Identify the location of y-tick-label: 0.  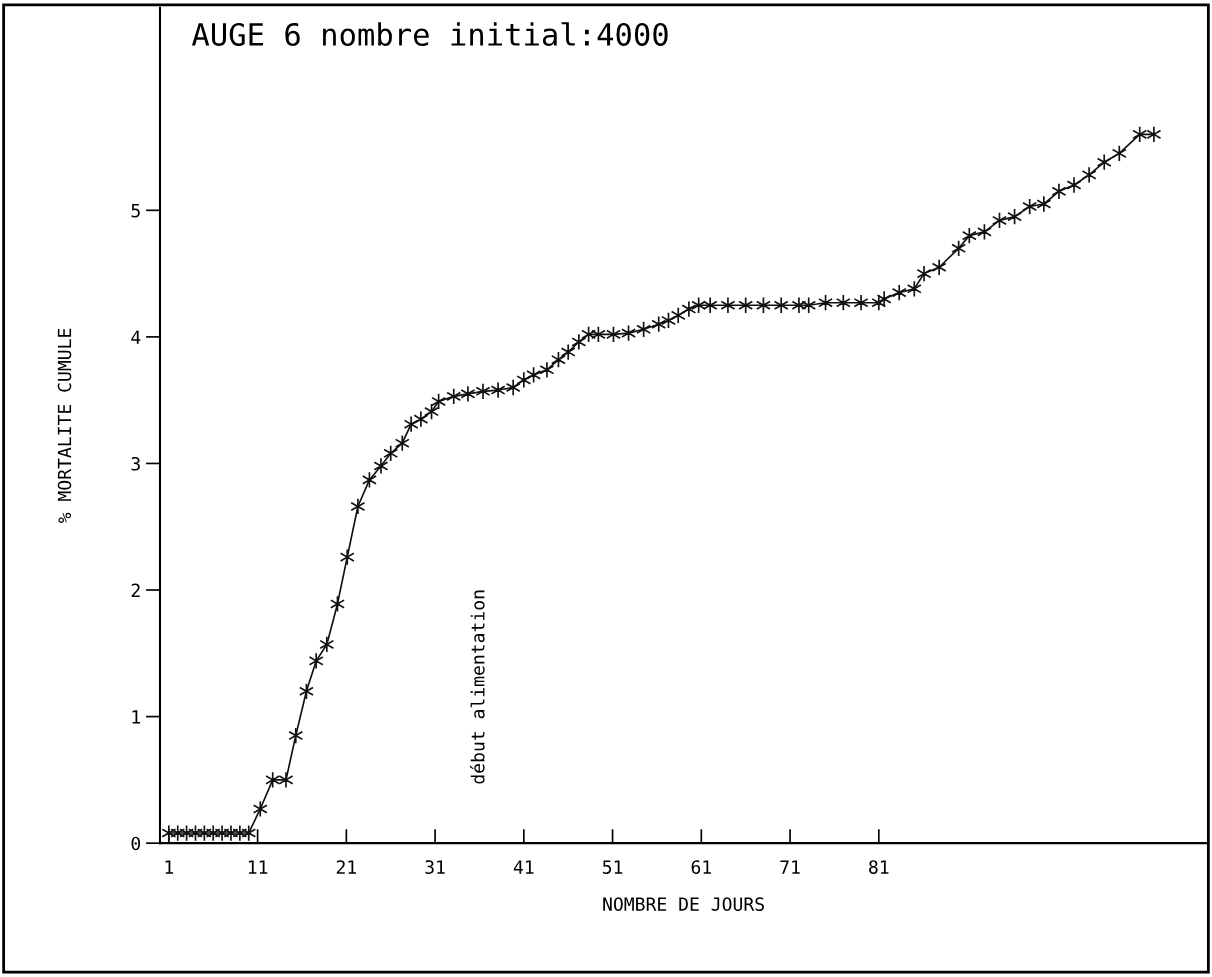
(136, 843).